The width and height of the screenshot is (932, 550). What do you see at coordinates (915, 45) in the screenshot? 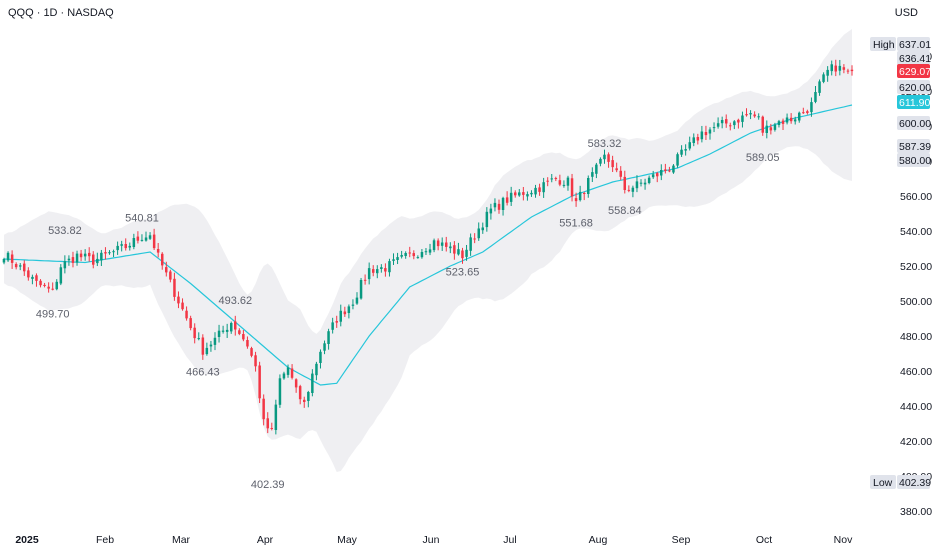
I see `price-tag-value: 637.01` at bounding box center [915, 45].